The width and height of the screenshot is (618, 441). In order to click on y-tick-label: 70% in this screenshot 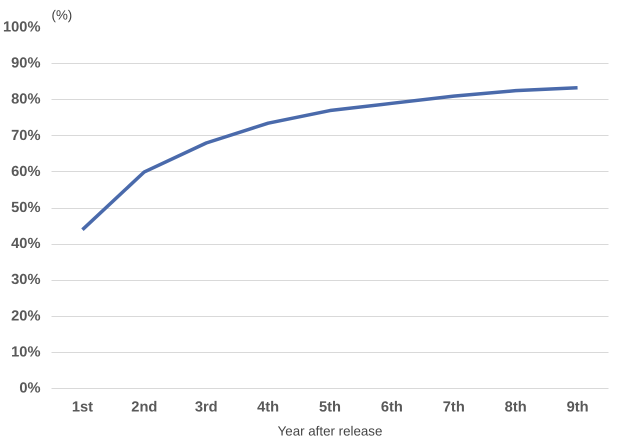, I will do `click(26, 136)`.